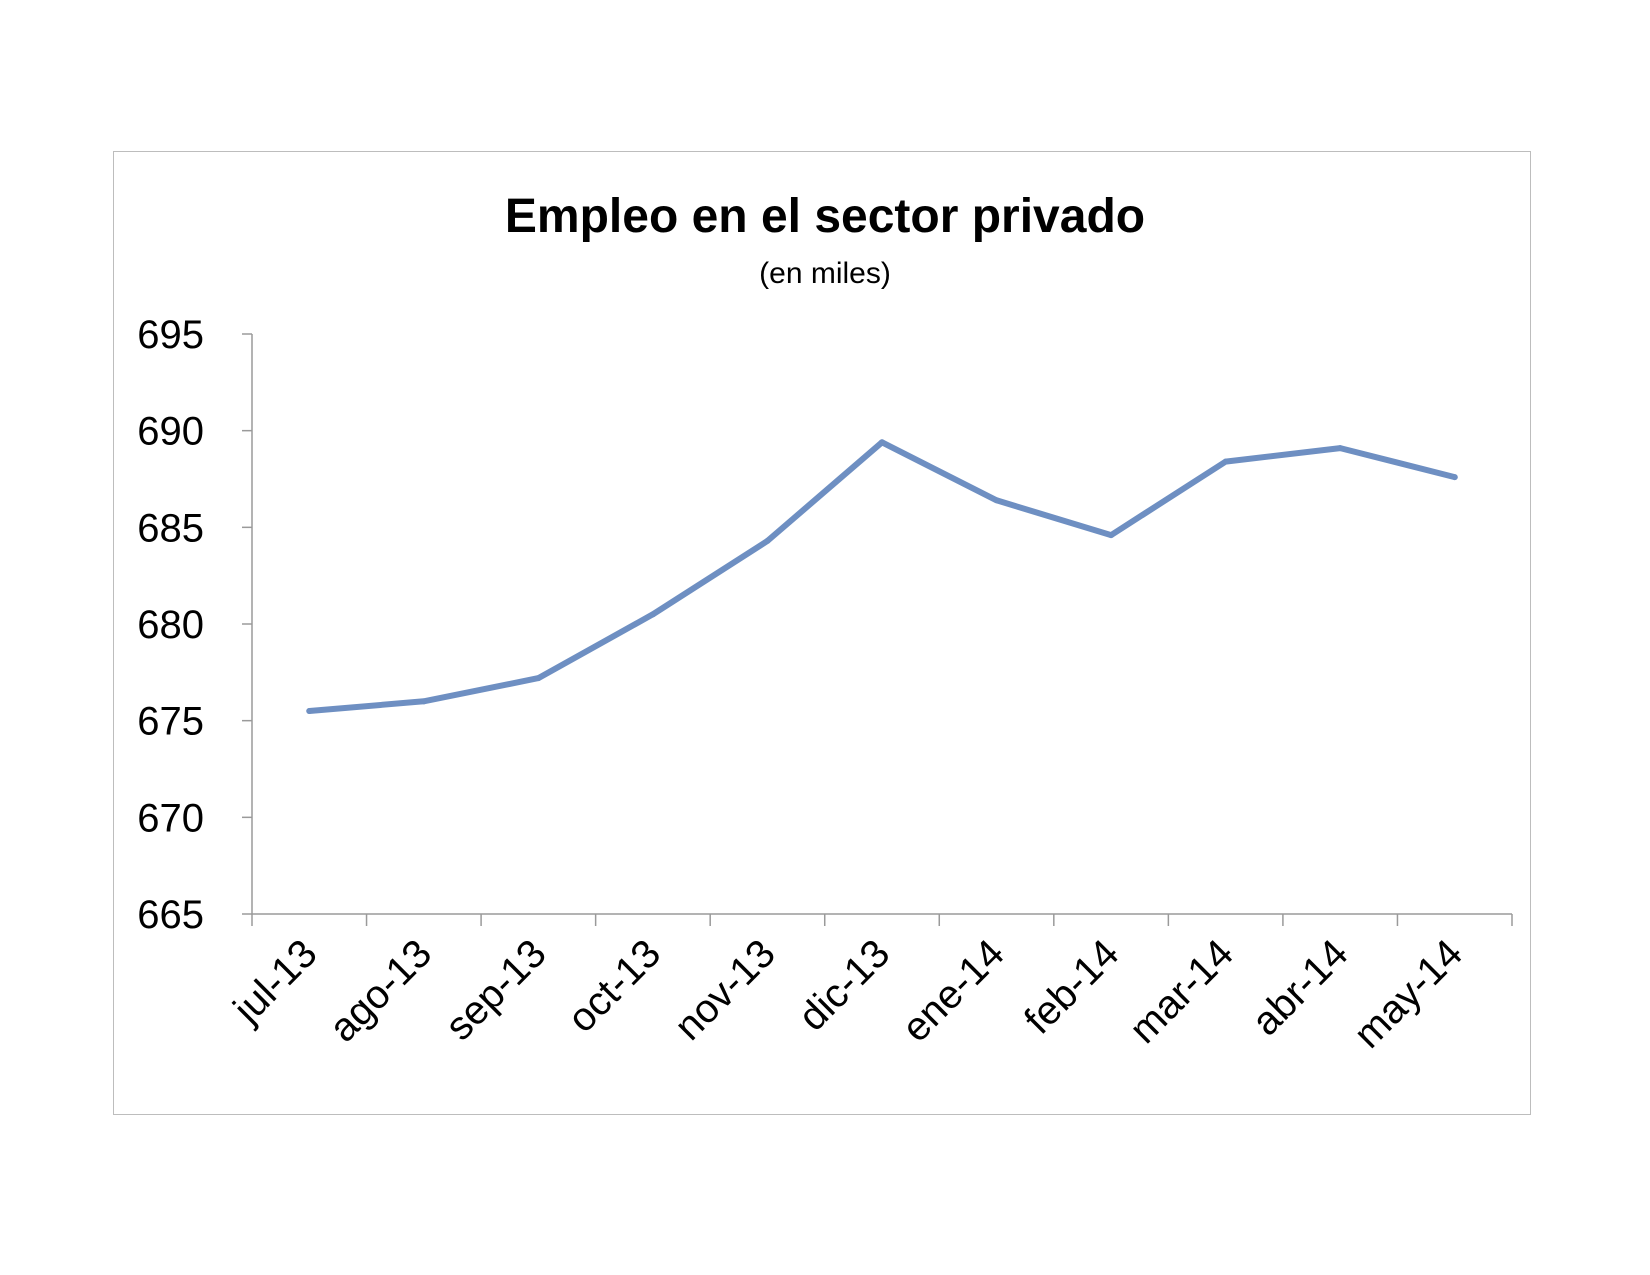 The width and height of the screenshot is (1650, 1275). Describe the element at coordinates (275, 981) in the screenshot. I see `x-tick-label: jul-13` at that location.